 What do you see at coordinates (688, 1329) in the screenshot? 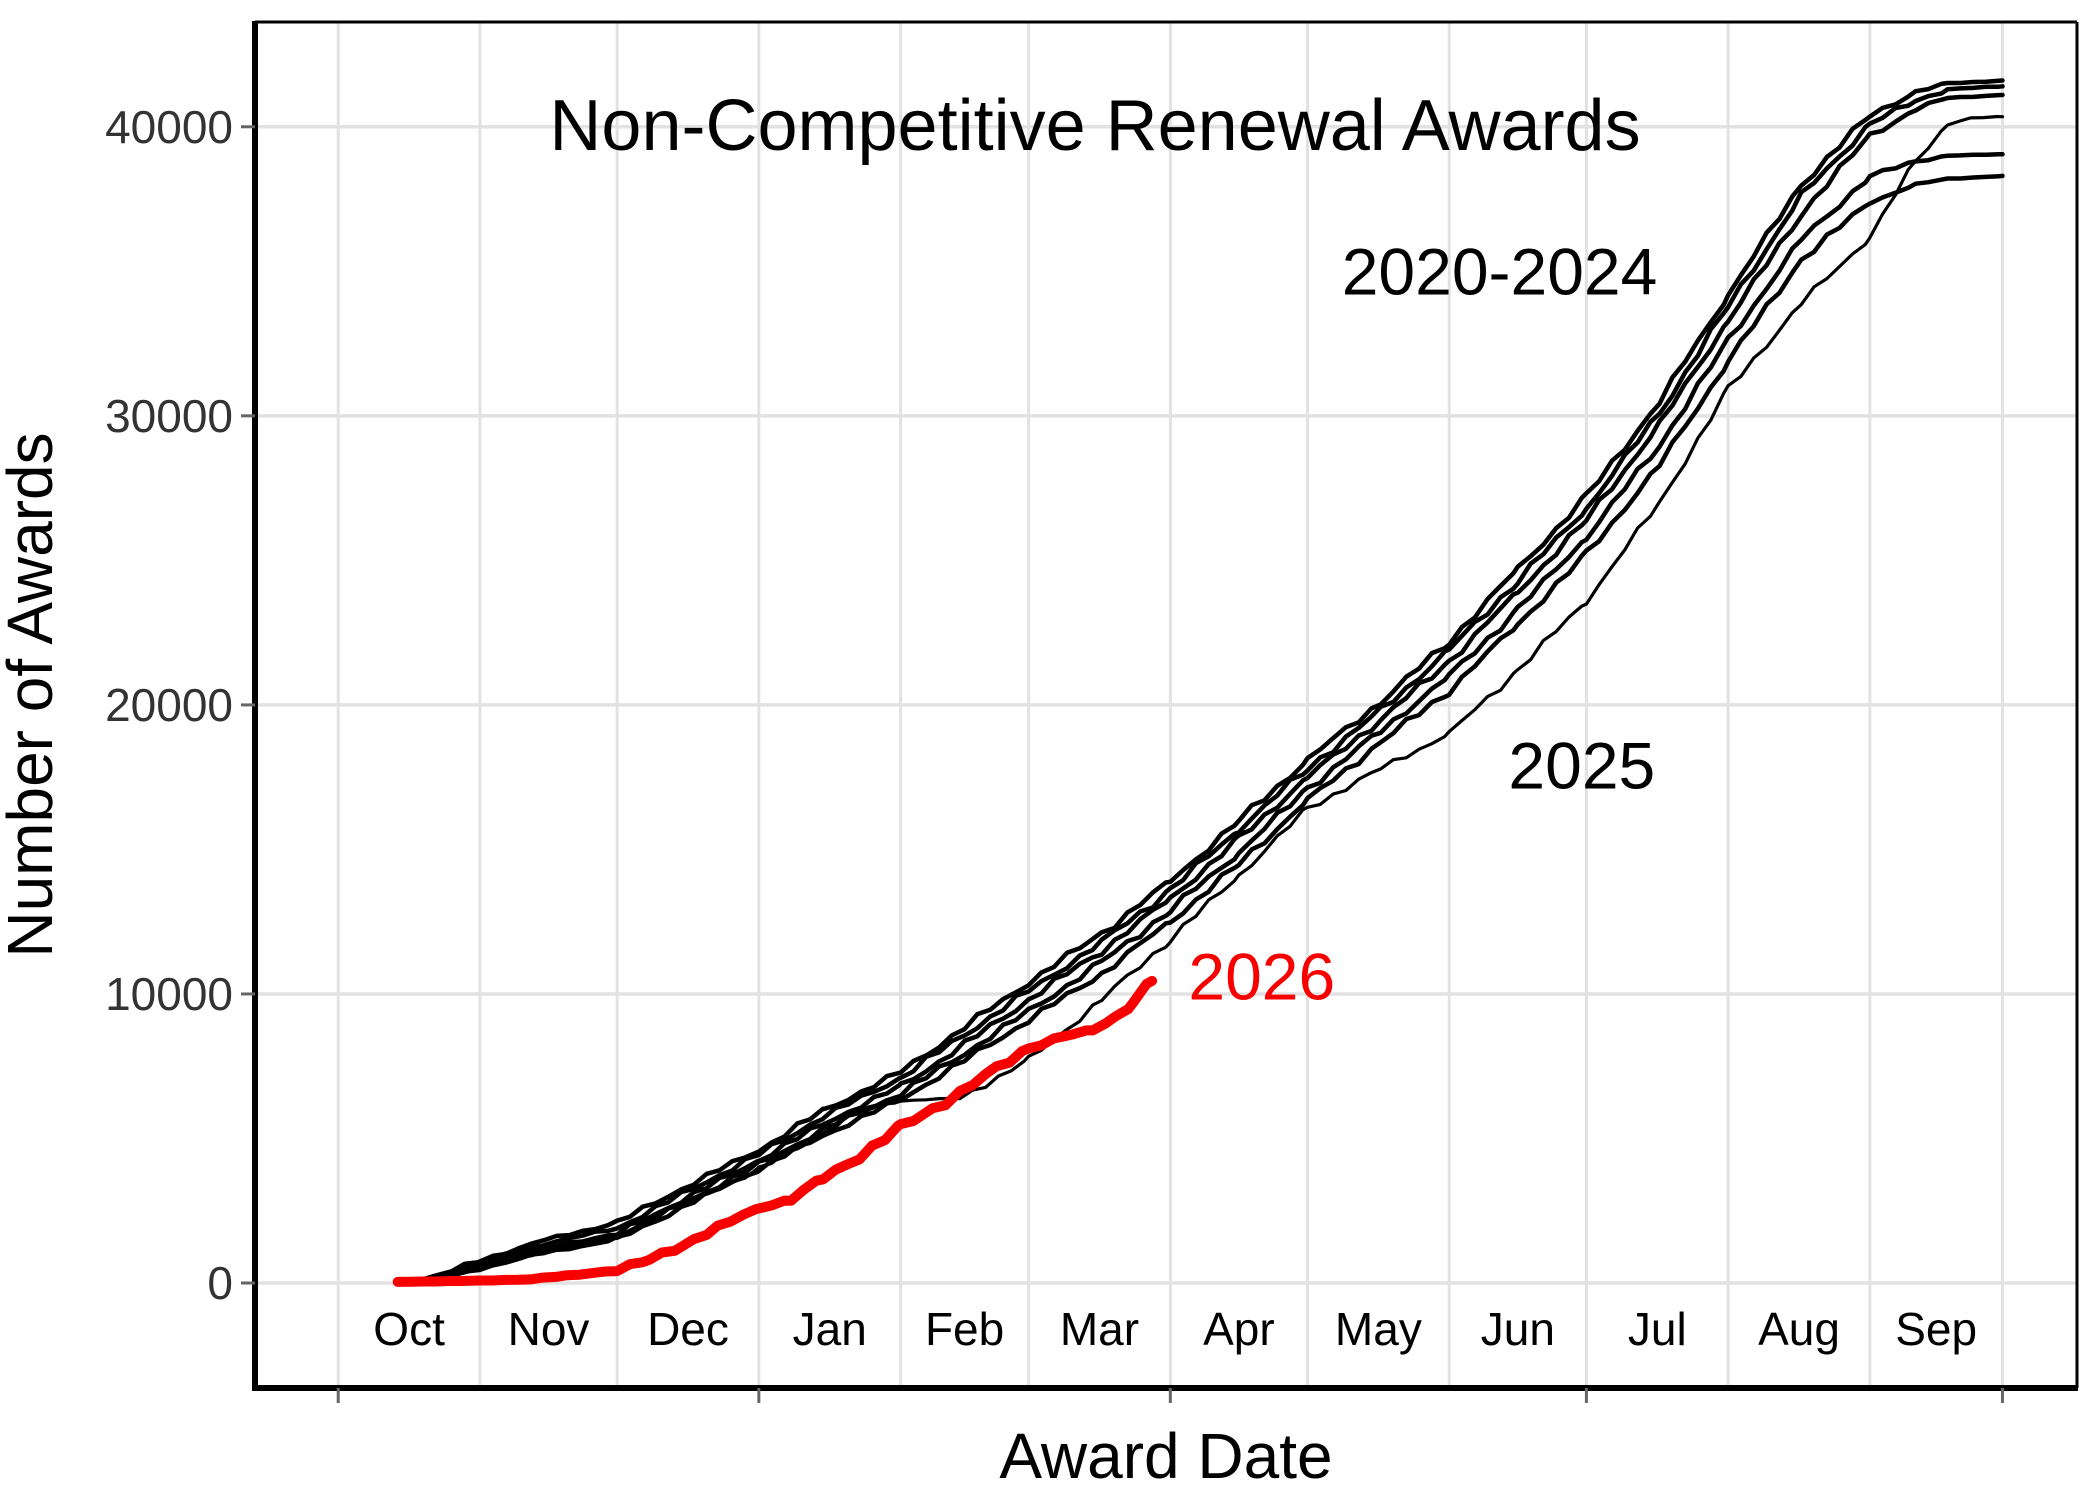
I see `x-tick-label-dec: Dec` at bounding box center [688, 1329].